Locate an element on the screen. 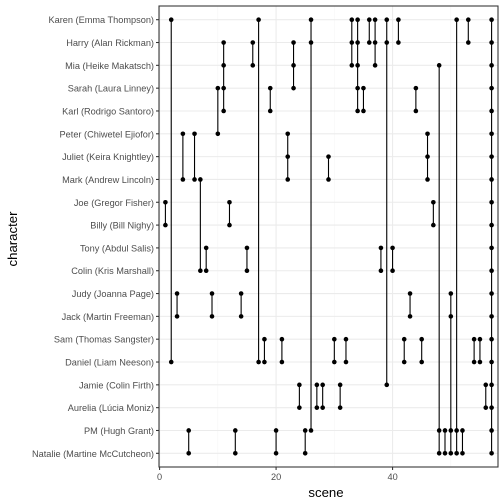  y-tick-label: Juliet (Keira Knightley) is located at coordinates (108, 157).